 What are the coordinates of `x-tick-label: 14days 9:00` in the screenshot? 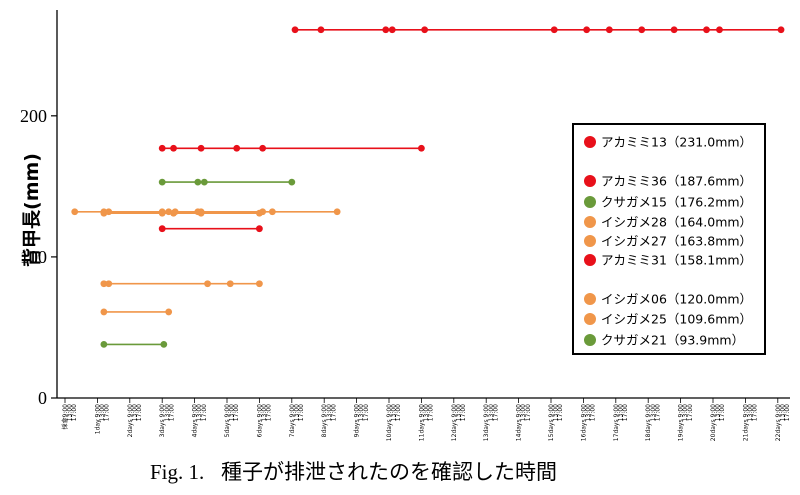 It's located at (519, 422).